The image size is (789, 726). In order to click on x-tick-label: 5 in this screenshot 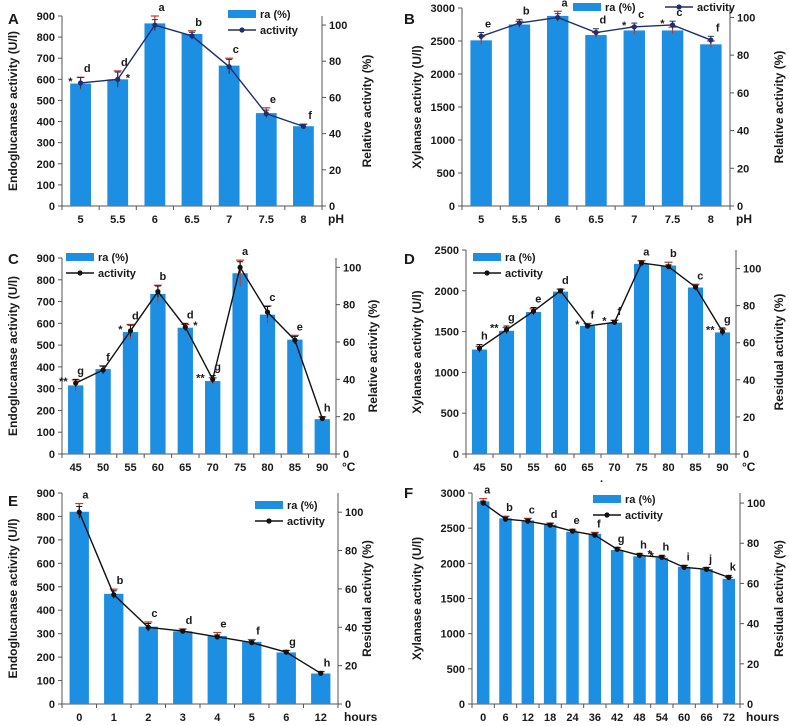, I will do `click(481, 220)`.